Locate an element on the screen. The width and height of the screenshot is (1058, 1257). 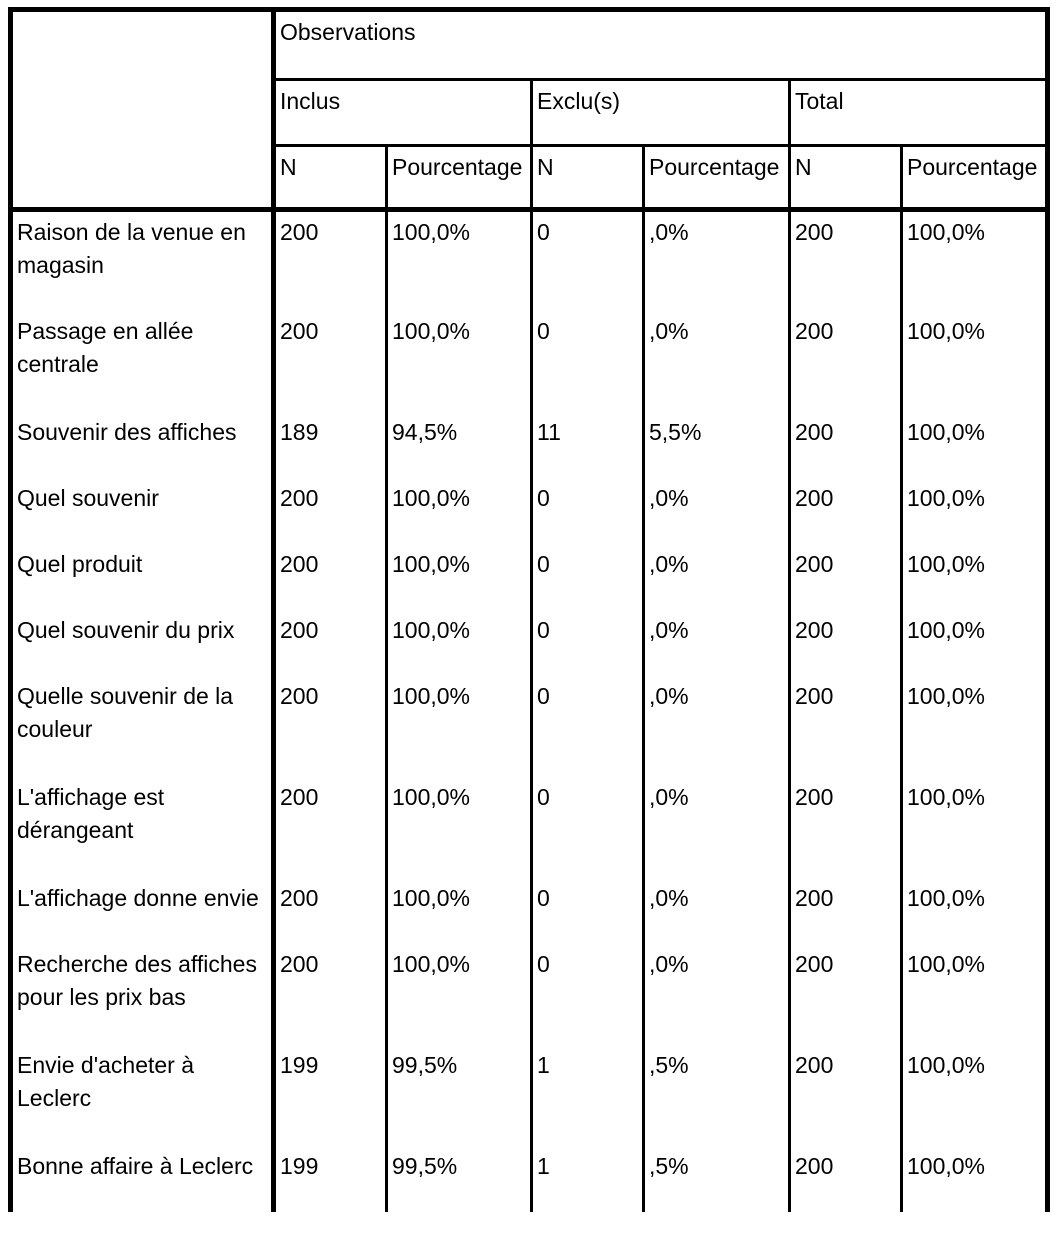
row-label: L'affichage donne envie is located at coordinates (142, 910).